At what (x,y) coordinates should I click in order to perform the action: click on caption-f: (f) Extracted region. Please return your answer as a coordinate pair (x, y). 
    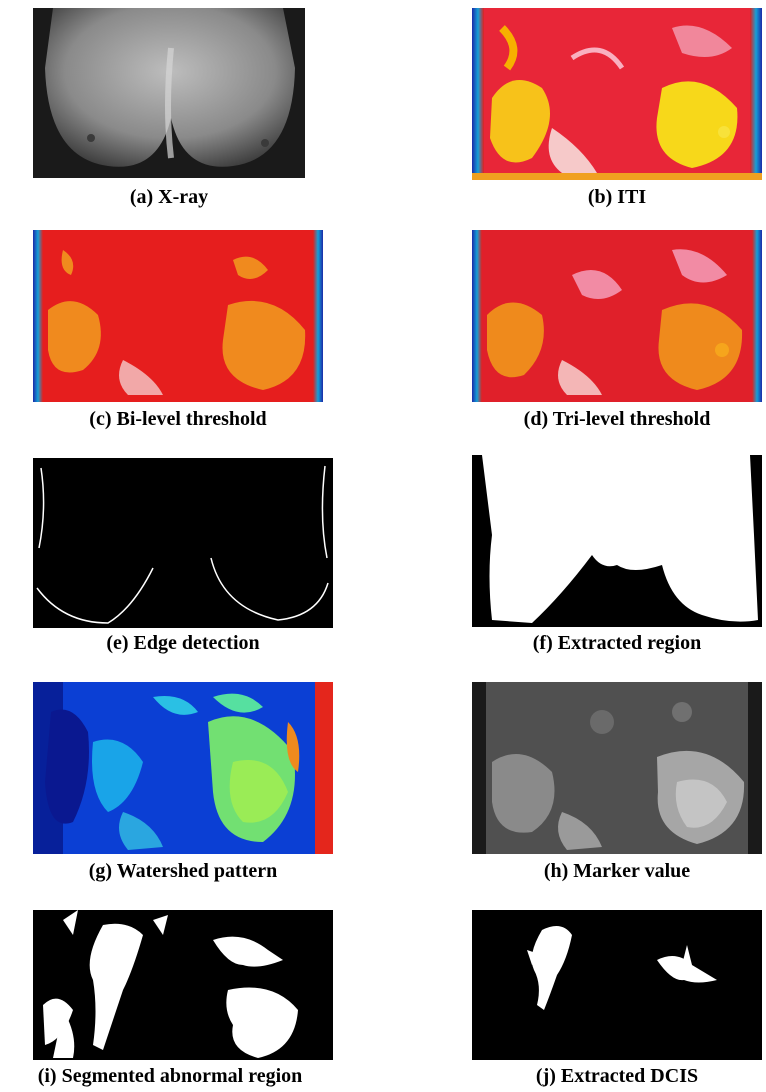
    Looking at the image, I should click on (617, 643).